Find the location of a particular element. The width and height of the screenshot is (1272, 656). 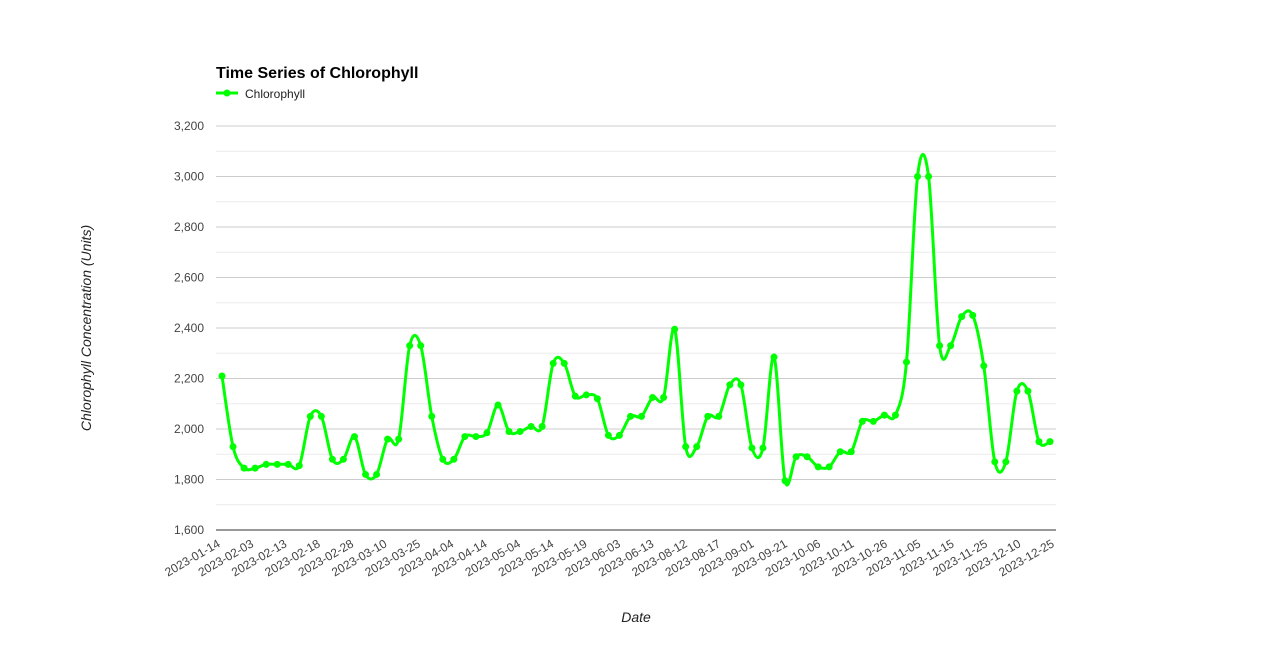

y-axis-title: Chlorophyll Concentration (Units) is located at coordinates (86, 328).